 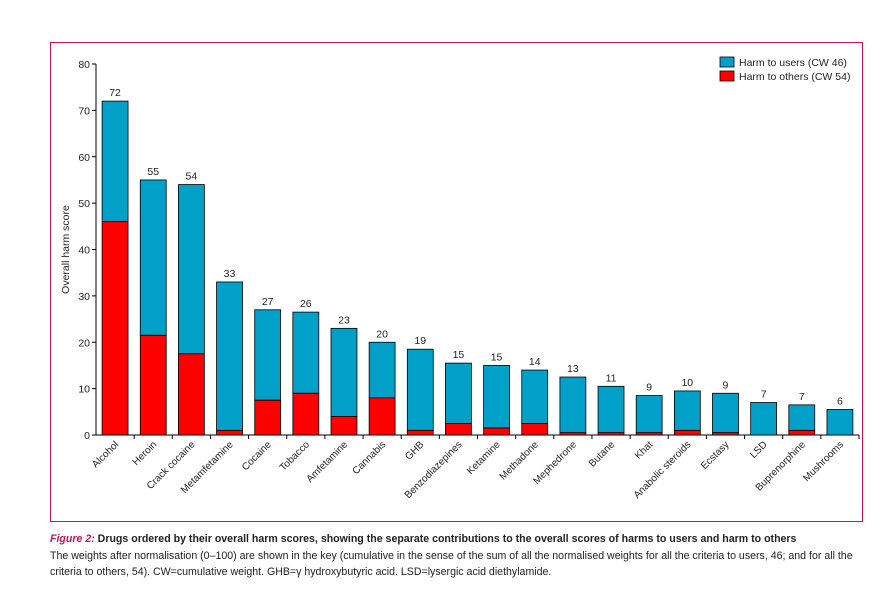 I want to click on y-tick-label: 70, so click(x=84, y=111).